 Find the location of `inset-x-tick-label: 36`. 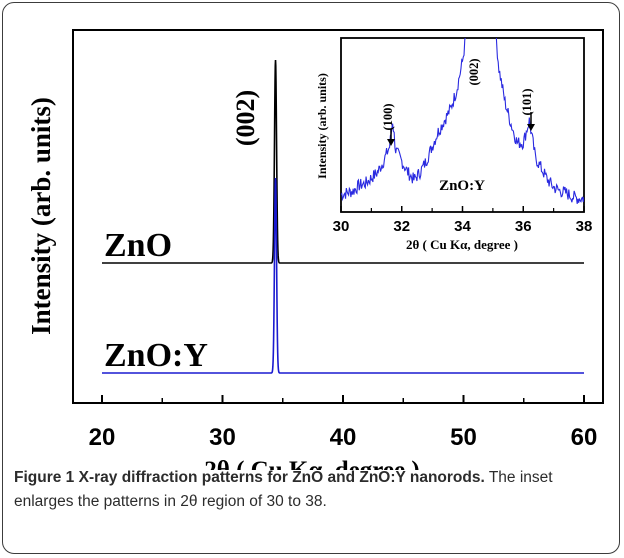

inset-x-tick-label: 36 is located at coordinates (523, 226).